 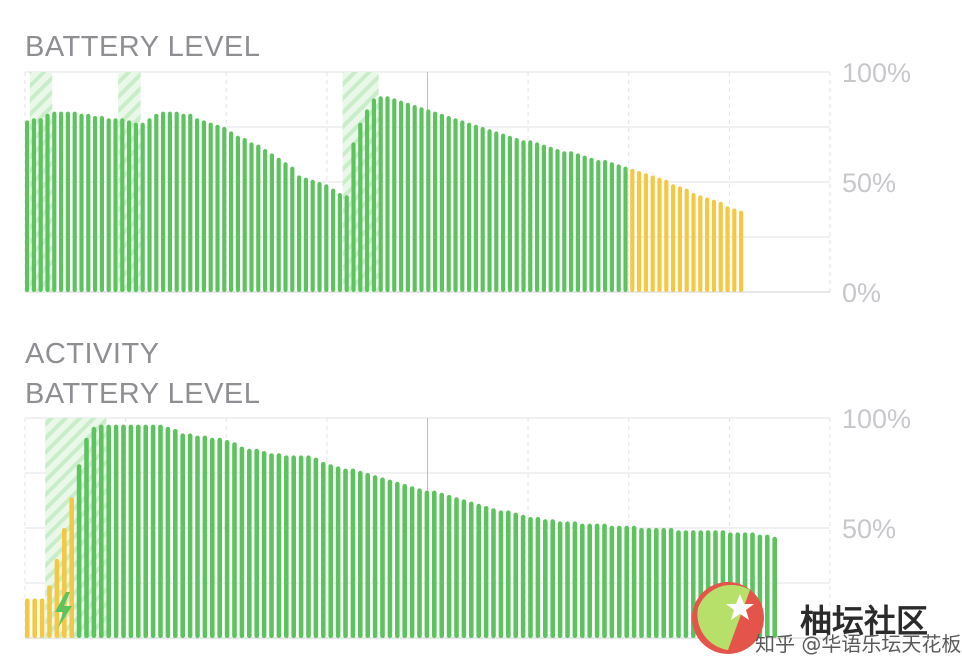 What do you see at coordinates (143, 47) in the screenshot?
I see `chart1-title: BATTERY LEVEL` at bounding box center [143, 47].